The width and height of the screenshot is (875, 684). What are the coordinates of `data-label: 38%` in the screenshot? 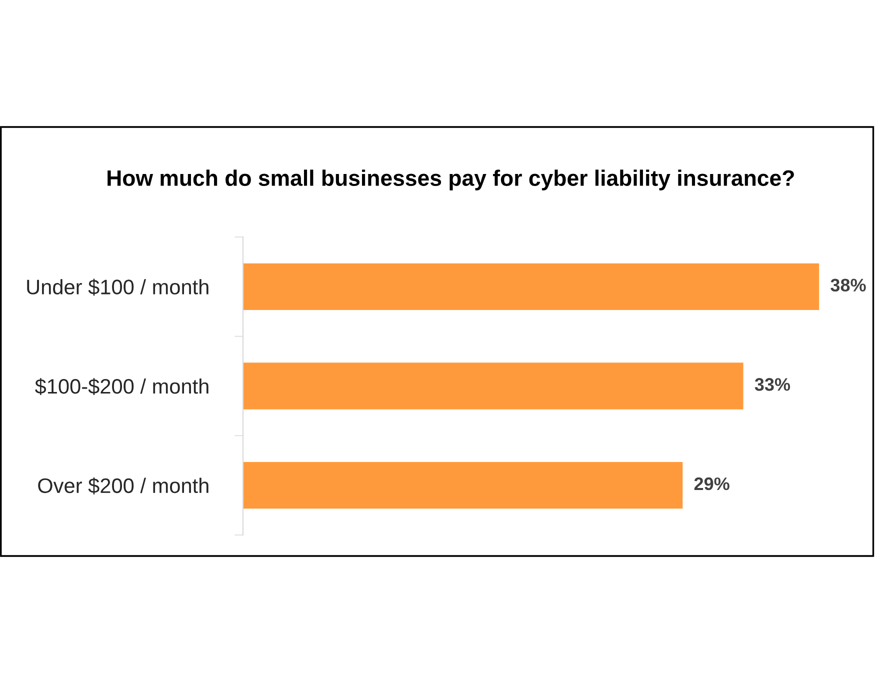 It's located at (848, 285).